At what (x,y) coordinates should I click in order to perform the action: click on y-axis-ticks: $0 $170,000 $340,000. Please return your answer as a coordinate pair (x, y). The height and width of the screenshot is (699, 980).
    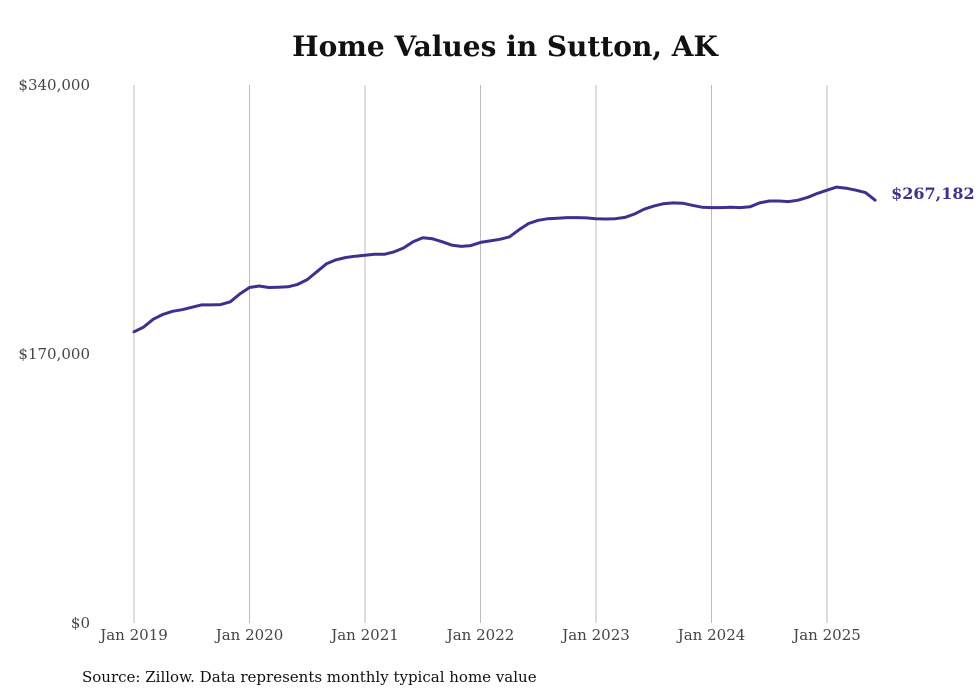
    Looking at the image, I should click on (54, 354).